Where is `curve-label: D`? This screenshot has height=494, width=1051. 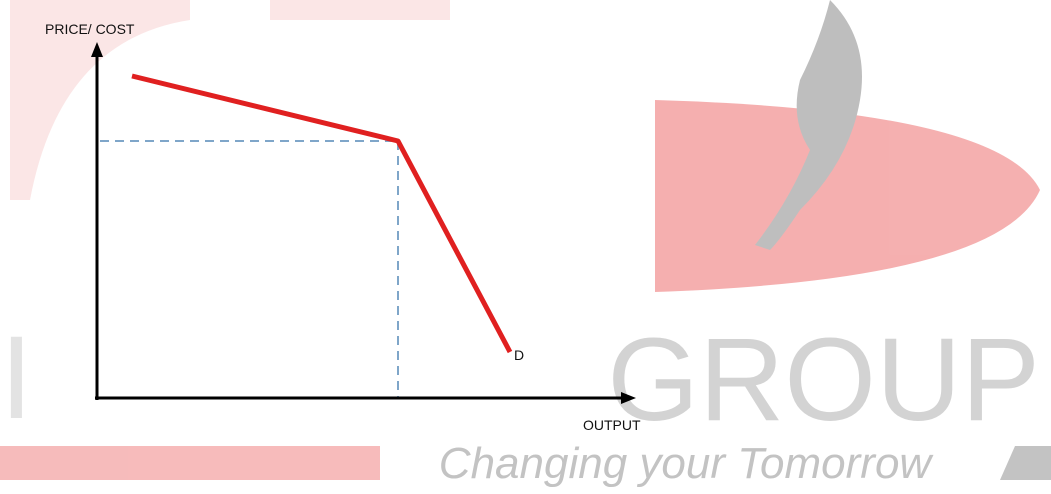
curve-label: D is located at coordinates (519, 355).